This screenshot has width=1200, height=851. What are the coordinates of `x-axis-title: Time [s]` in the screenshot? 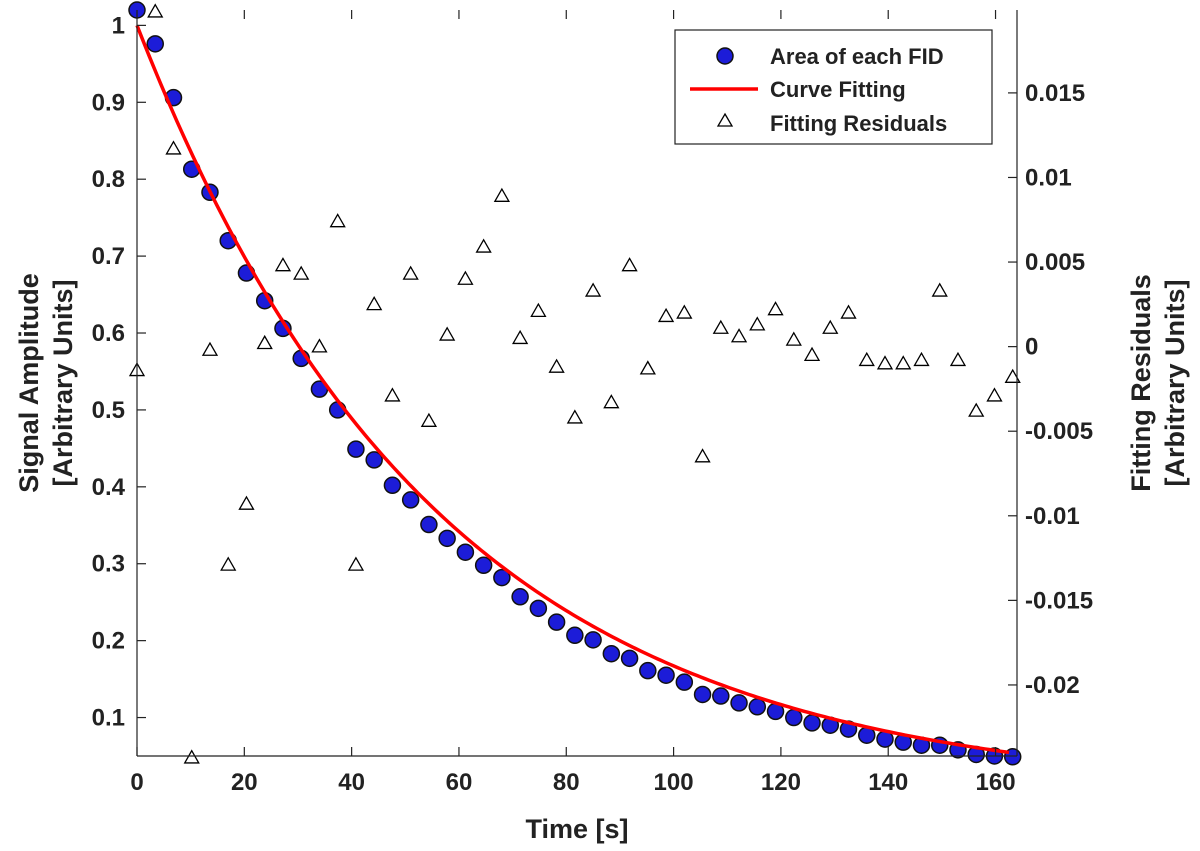 It's located at (576, 829).